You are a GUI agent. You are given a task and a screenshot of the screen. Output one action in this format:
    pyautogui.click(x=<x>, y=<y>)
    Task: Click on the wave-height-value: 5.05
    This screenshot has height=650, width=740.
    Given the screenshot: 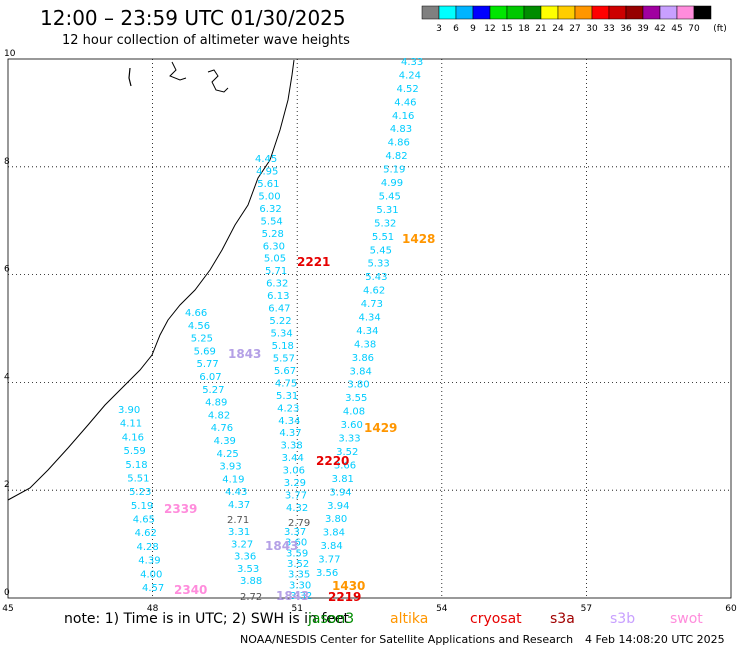 What is the action you would take?
    pyautogui.click(x=275, y=259)
    